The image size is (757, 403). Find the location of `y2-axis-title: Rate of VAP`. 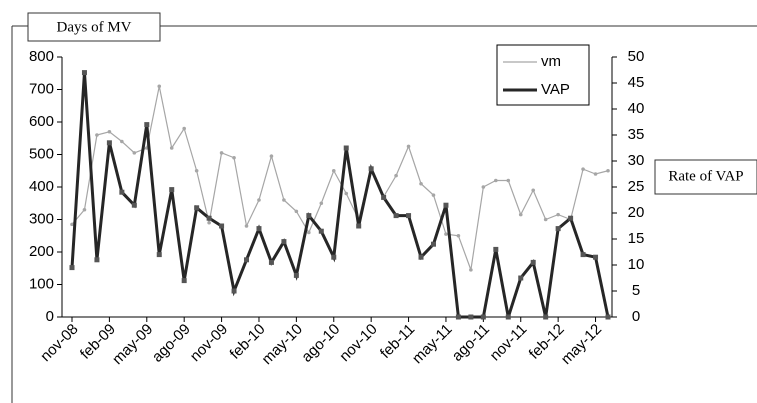

y2-axis-title: Rate of VAP is located at coordinates (705, 176).